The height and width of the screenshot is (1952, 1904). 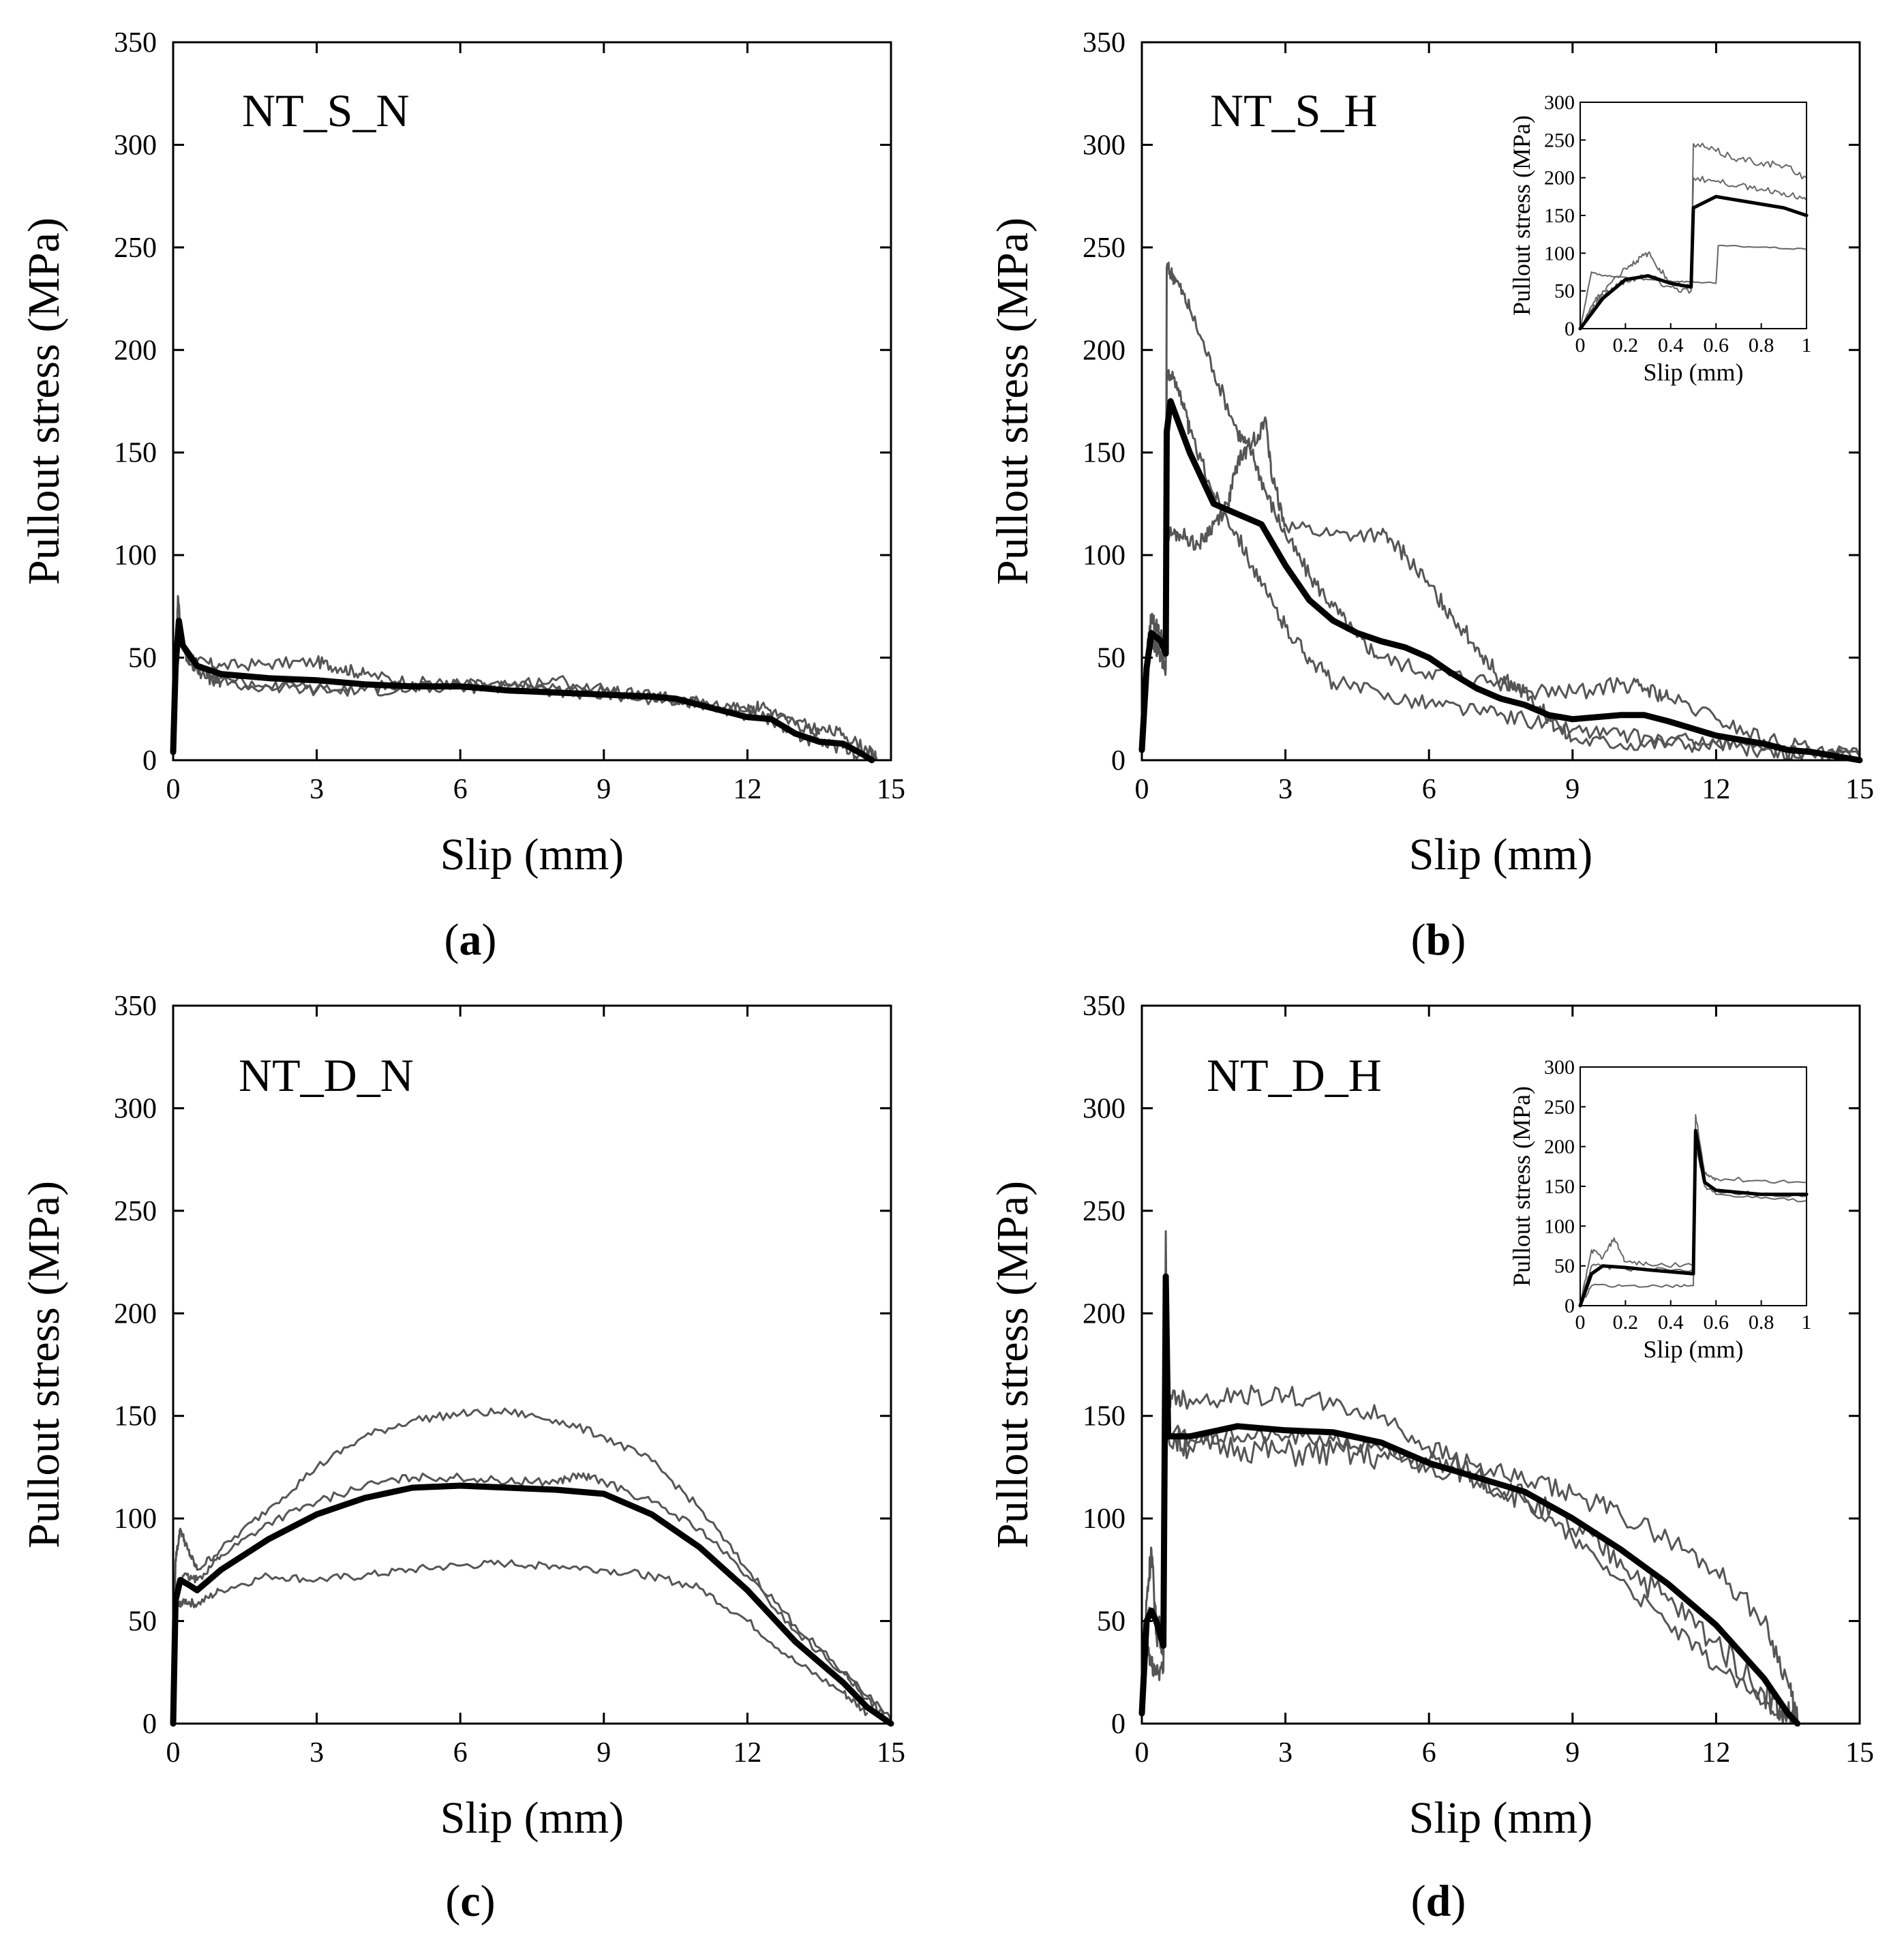 What do you see at coordinates (1807, 1322) in the screenshot?
I see `inset-x-tick-label: 1` at bounding box center [1807, 1322].